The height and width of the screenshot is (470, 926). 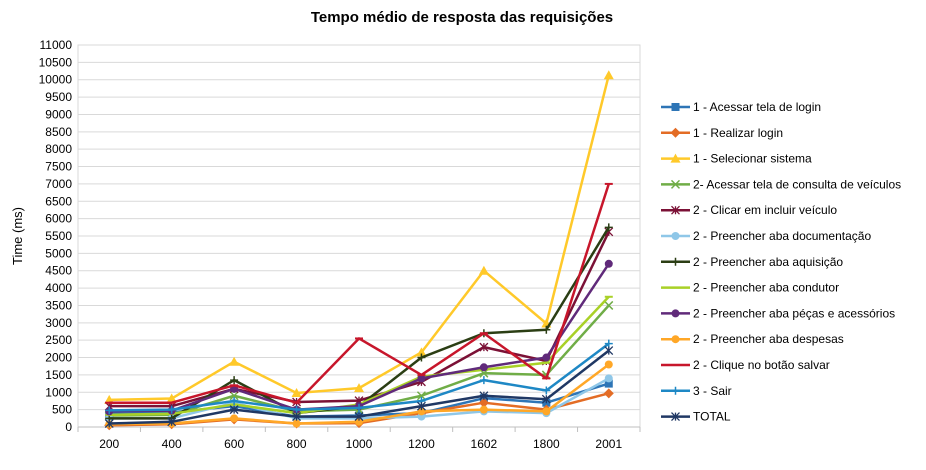 What do you see at coordinates (546, 444) in the screenshot?
I see `x-tick-label: 1800` at bounding box center [546, 444].